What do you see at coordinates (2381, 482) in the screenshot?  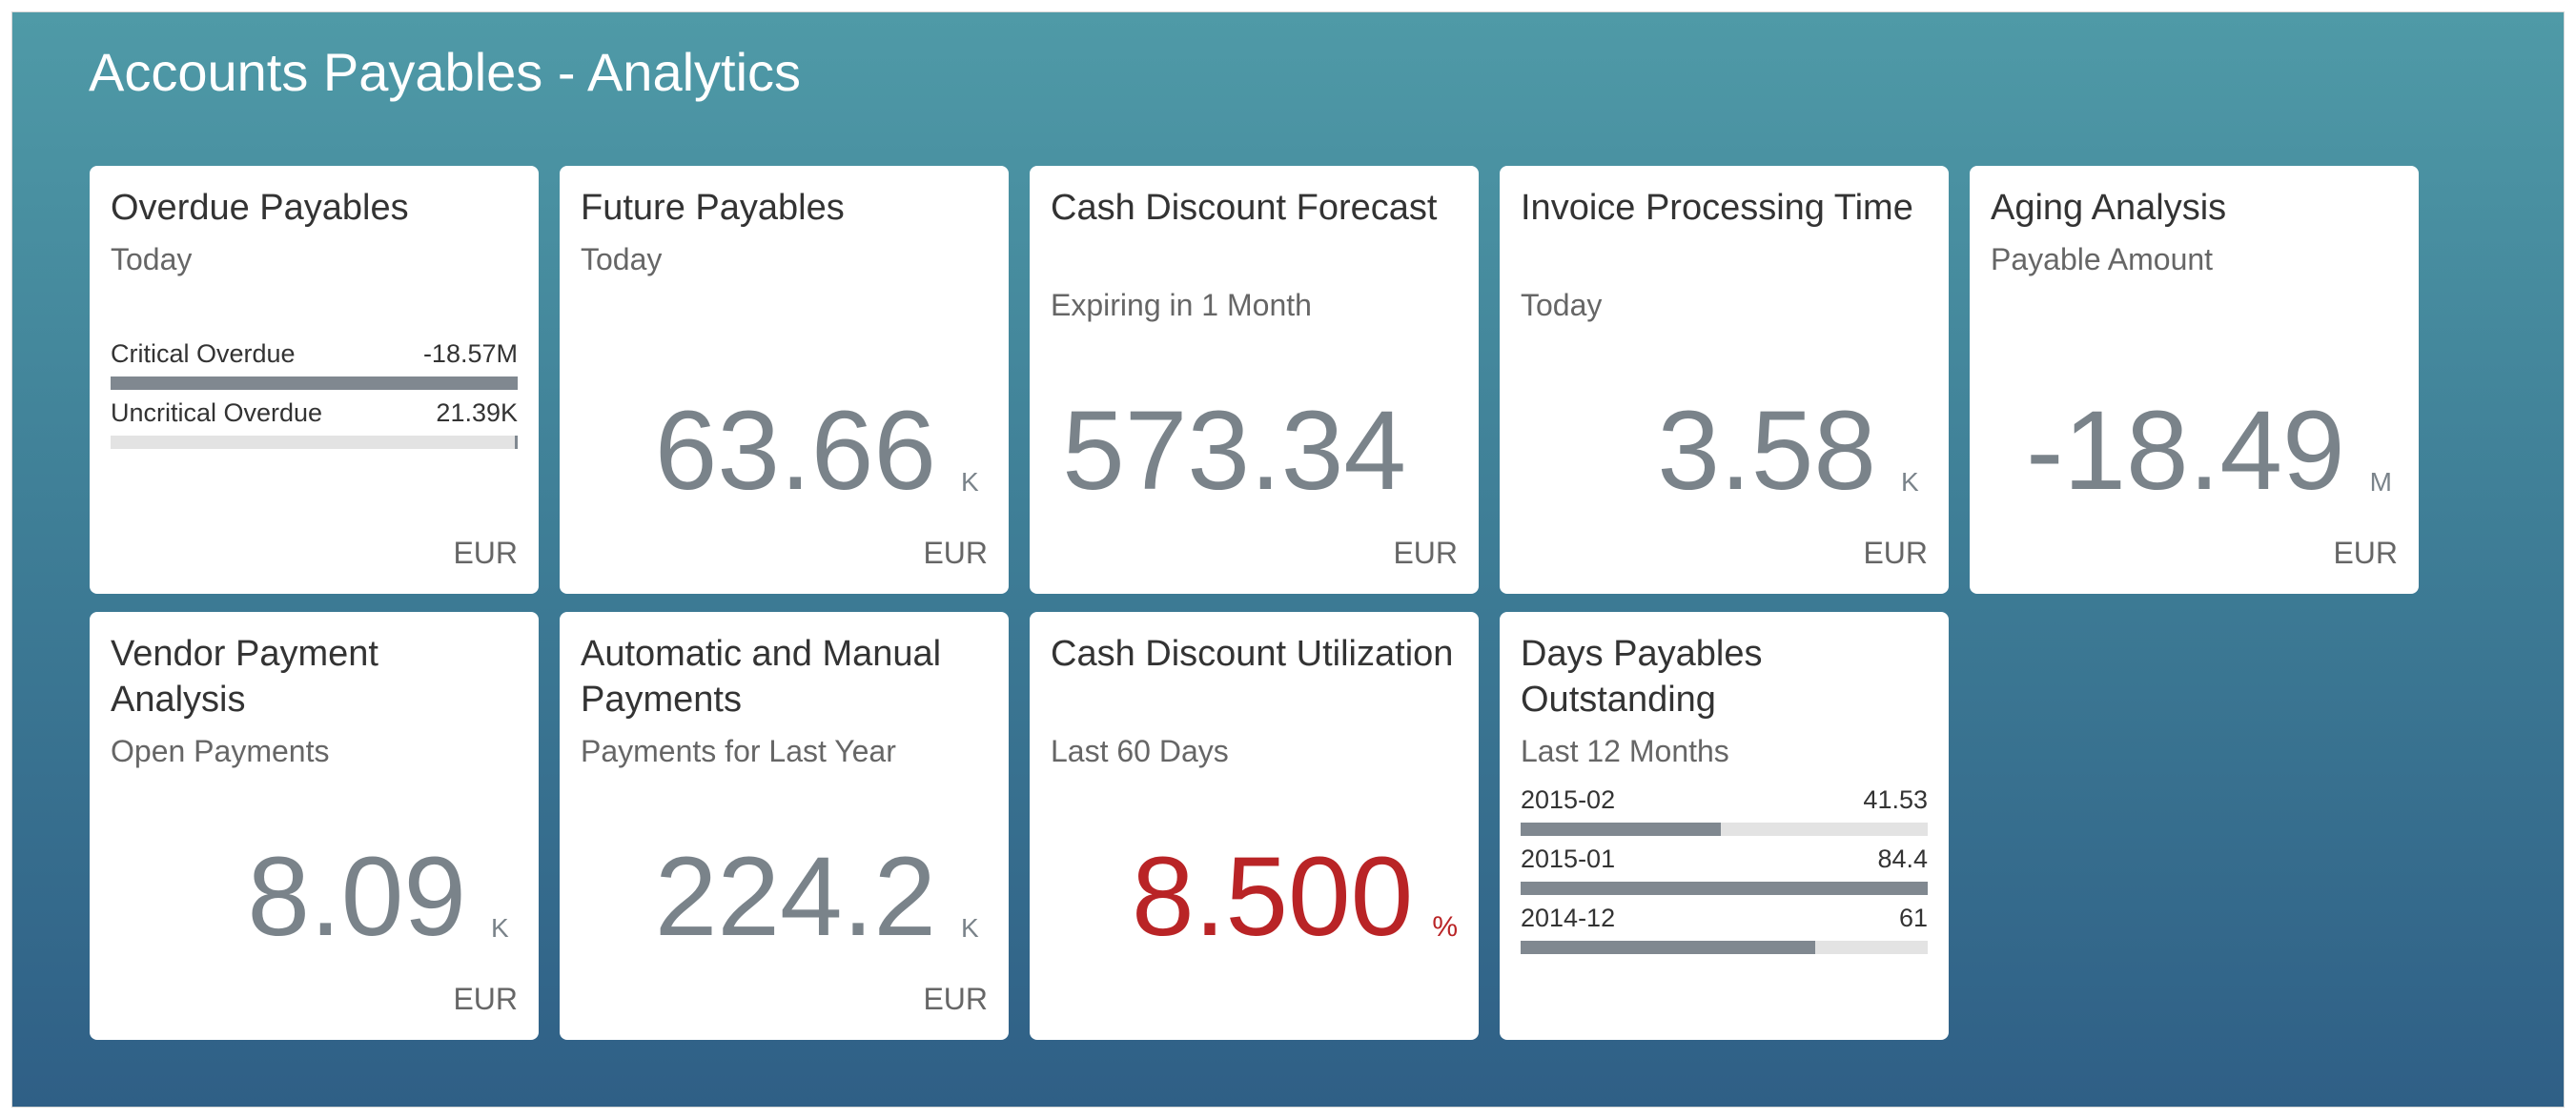 I see `kpi-scale: M` at bounding box center [2381, 482].